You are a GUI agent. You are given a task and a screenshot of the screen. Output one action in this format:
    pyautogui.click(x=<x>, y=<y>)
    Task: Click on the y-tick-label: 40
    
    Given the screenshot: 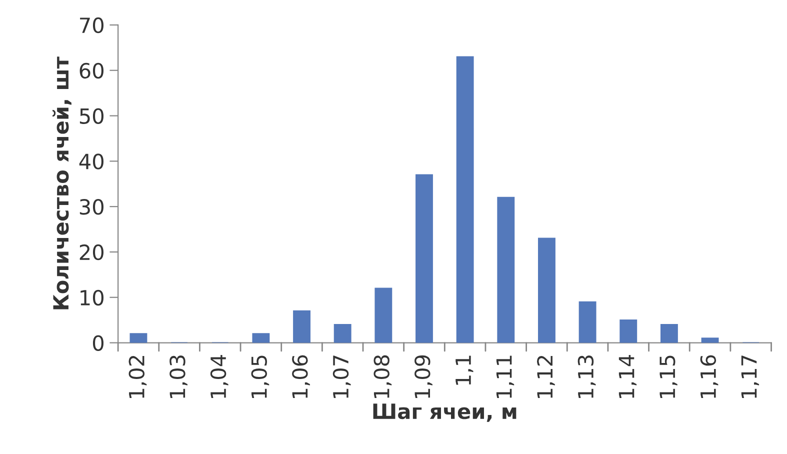 What is the action you would take?
    pyautogui.click(x=91, y=162)
    